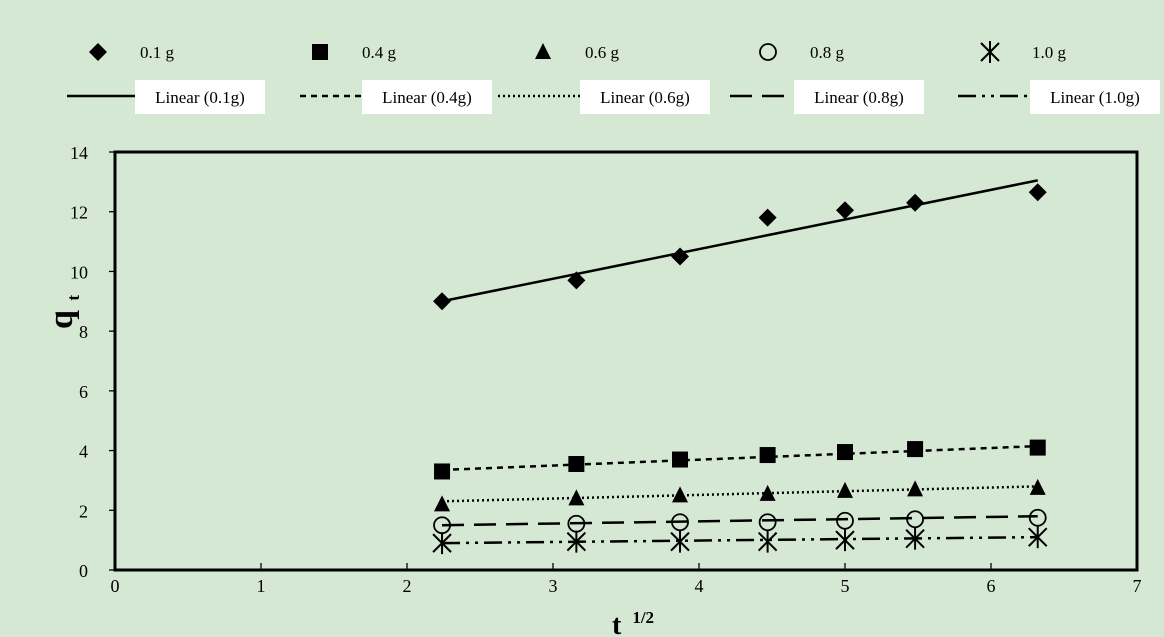 The width and height of the screenshot is (1164, 637). I want to click on x-tick-label: 2, so click(407, 586).